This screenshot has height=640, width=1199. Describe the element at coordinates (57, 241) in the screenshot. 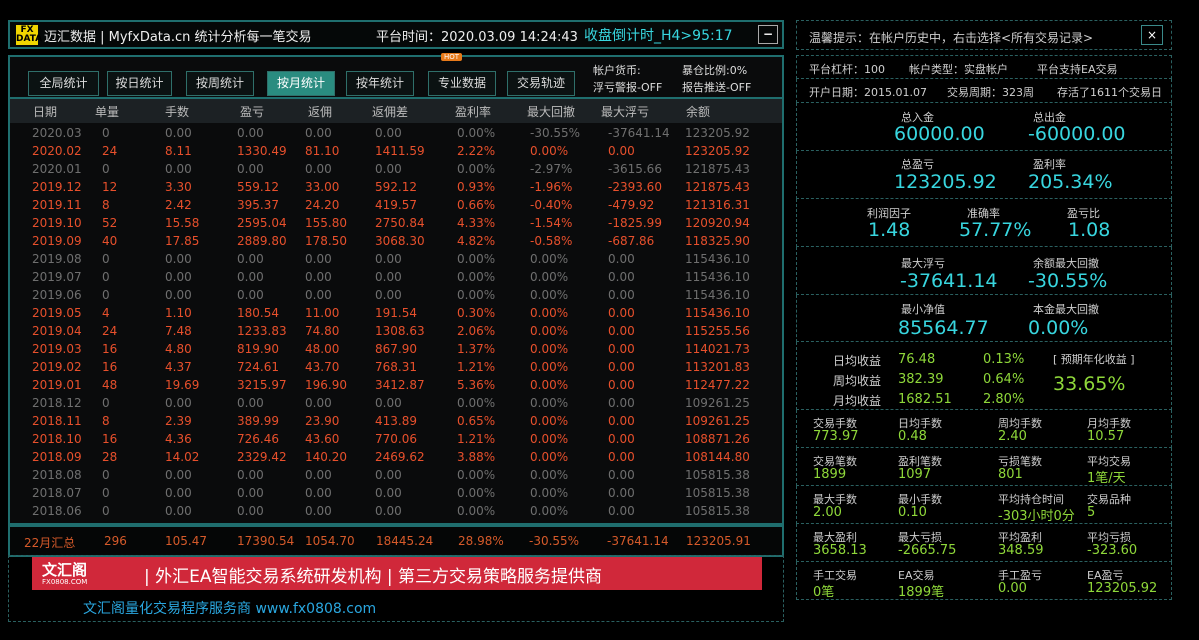

I see `table-cell: 2019.09` at that location.